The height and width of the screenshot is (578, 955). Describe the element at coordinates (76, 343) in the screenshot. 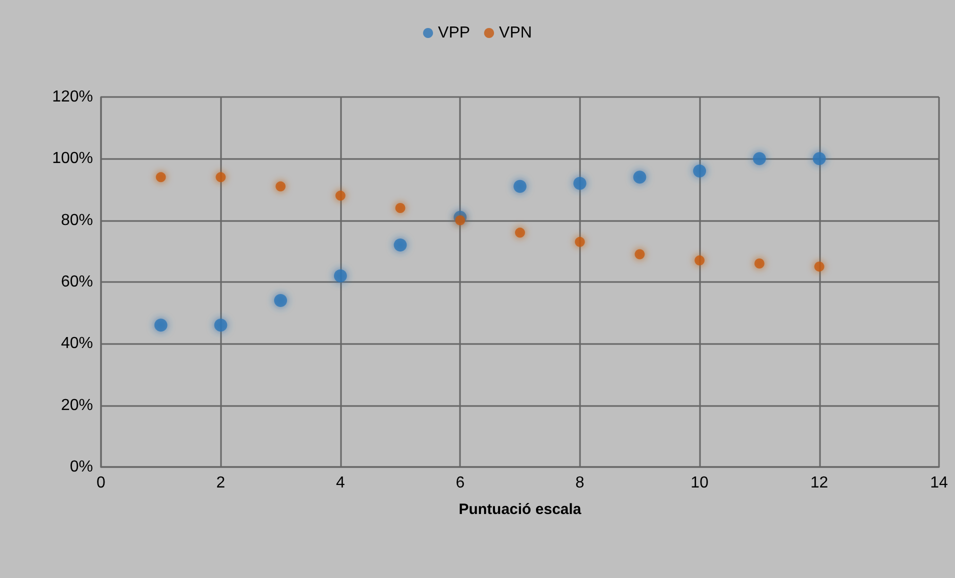

I see `y-tick-label: 40%` at that location.